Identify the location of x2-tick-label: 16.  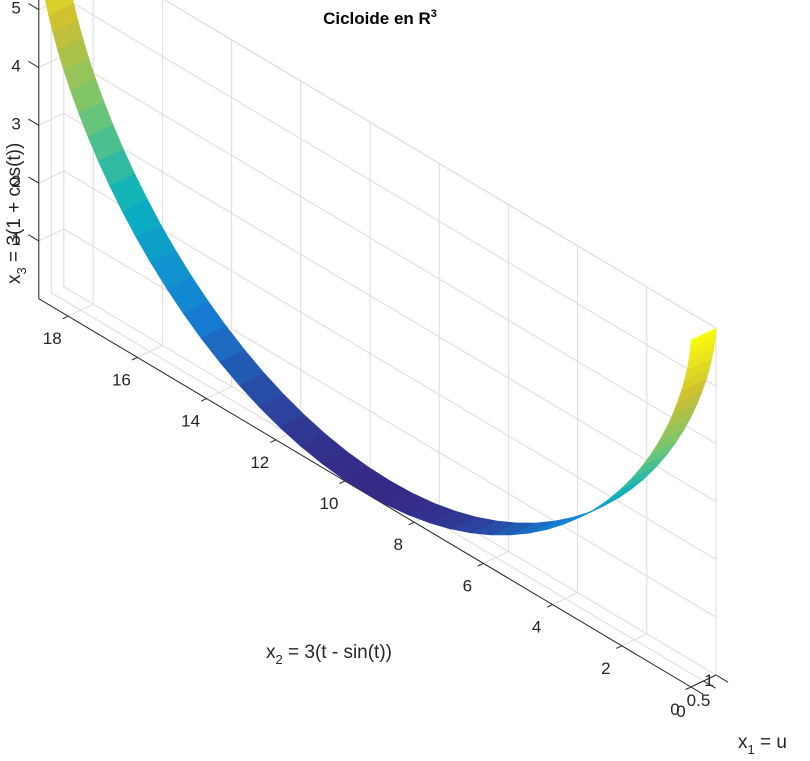
(121, 379).